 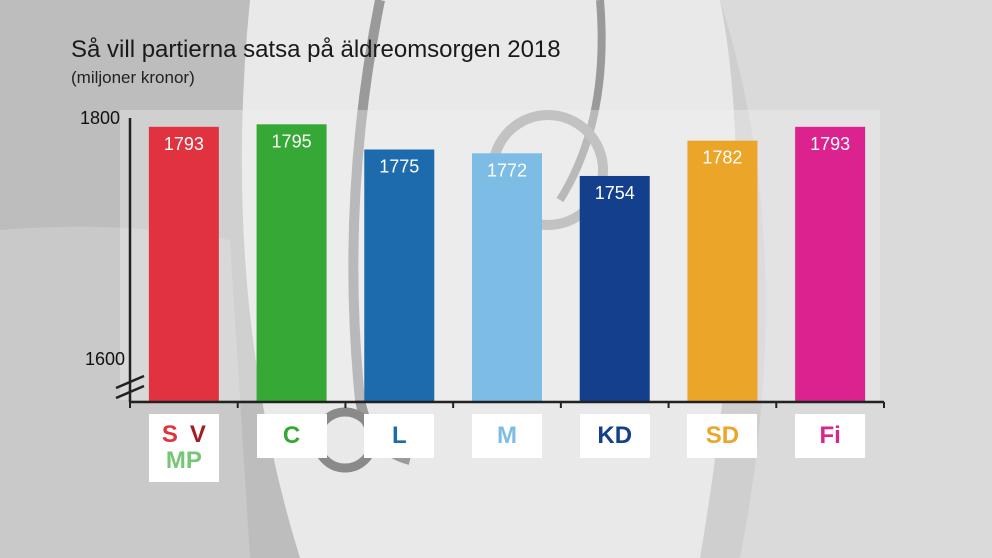 What do you see at coordinates (507, 170) in the screenshot?
I see `data-label: 1772` at bounding box center [507, 170].